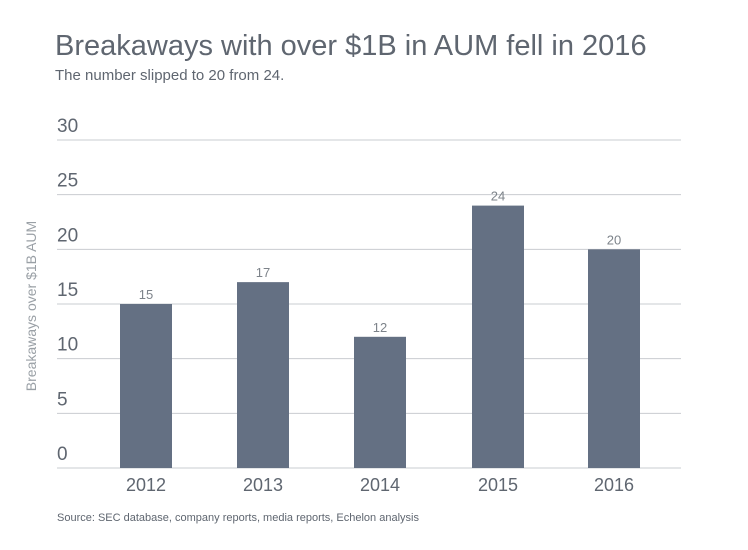  What do you see at coordinates (67, 235) in the screenshot?
I see `y-tick-label: 20` at bounding box center [67, 235].